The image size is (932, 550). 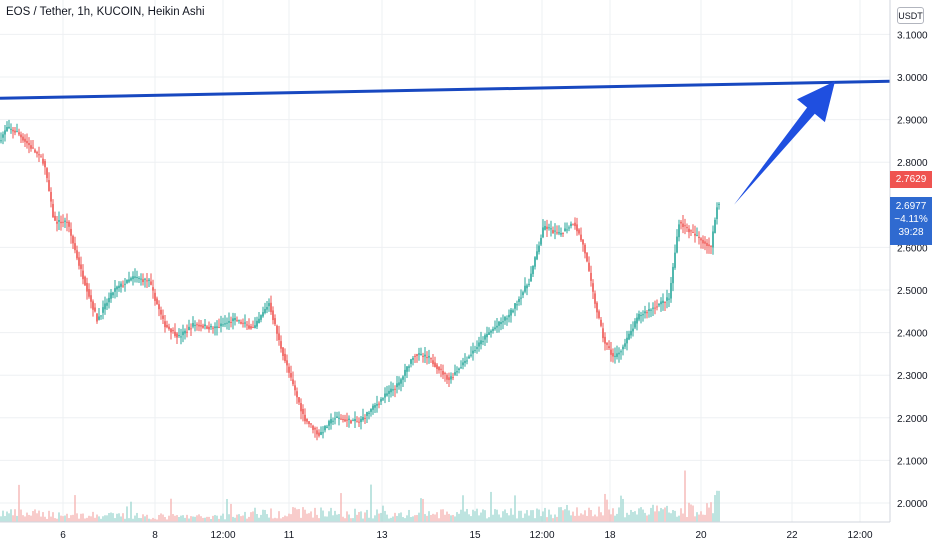 What do you see at coordinates (910, 15) in the screenshot?
I see `currency-unit-button: USDT` at bounding box center [910, 15].